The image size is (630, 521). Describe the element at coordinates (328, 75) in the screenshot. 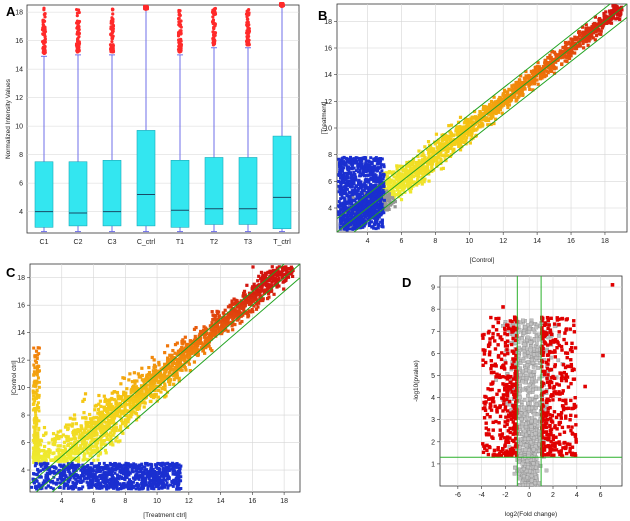

I see `panel-b-ytick-label: 14` at that location.